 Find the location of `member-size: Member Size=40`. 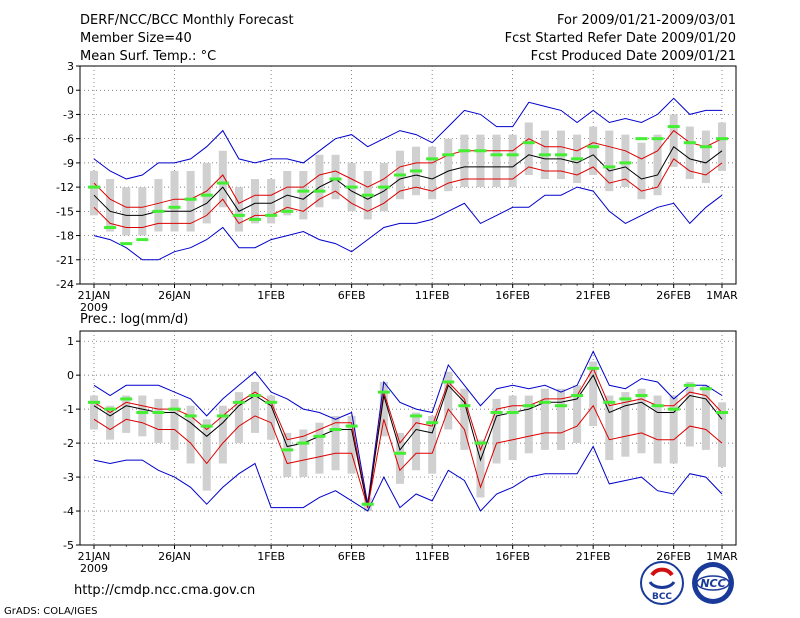

member-size: Member Size=40 is located at coordinates (136, 38).